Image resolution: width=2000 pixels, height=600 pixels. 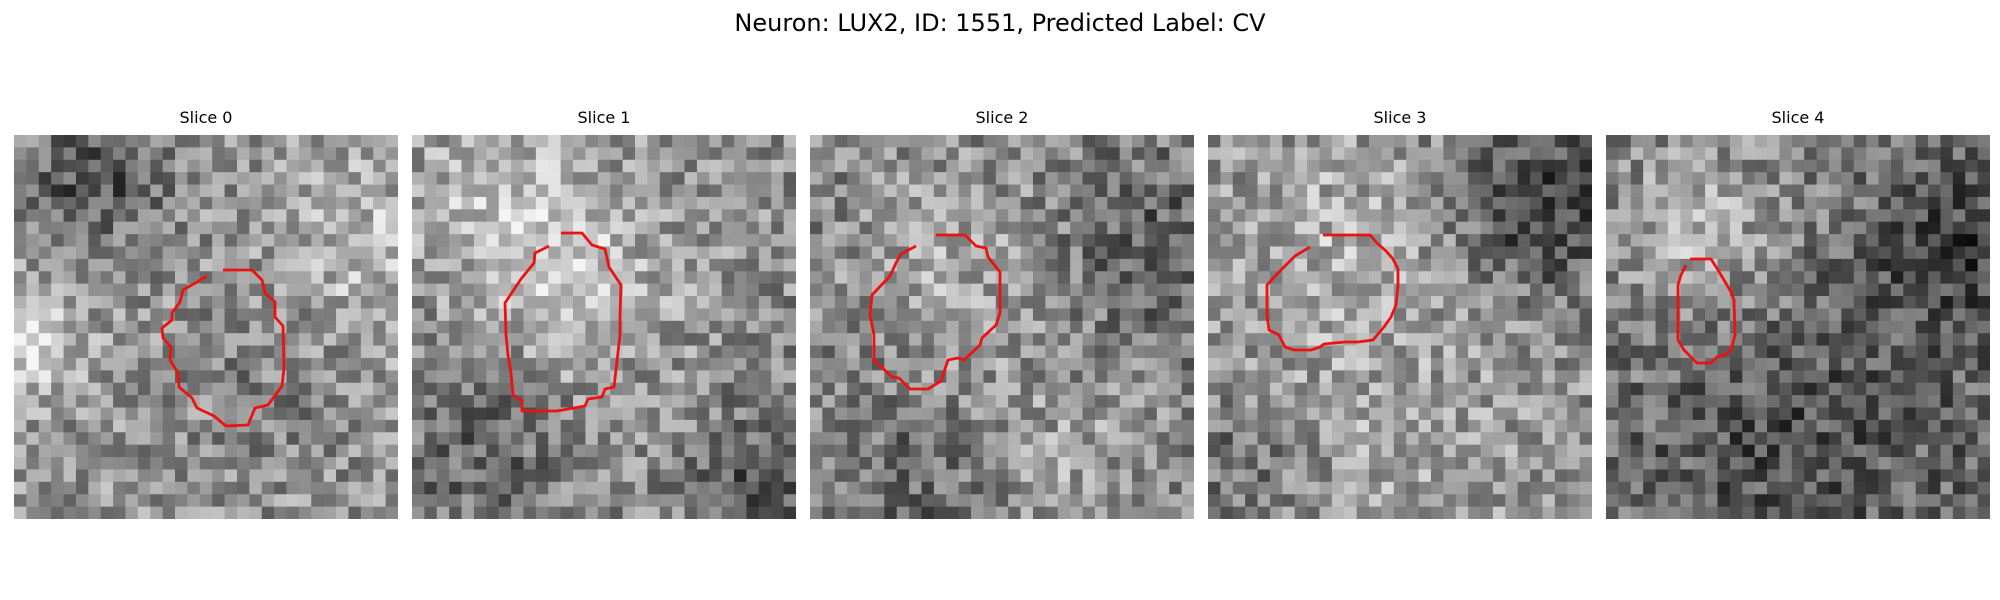 I want to click on slice-title: Slice 2, so click(x=1002, y=117).